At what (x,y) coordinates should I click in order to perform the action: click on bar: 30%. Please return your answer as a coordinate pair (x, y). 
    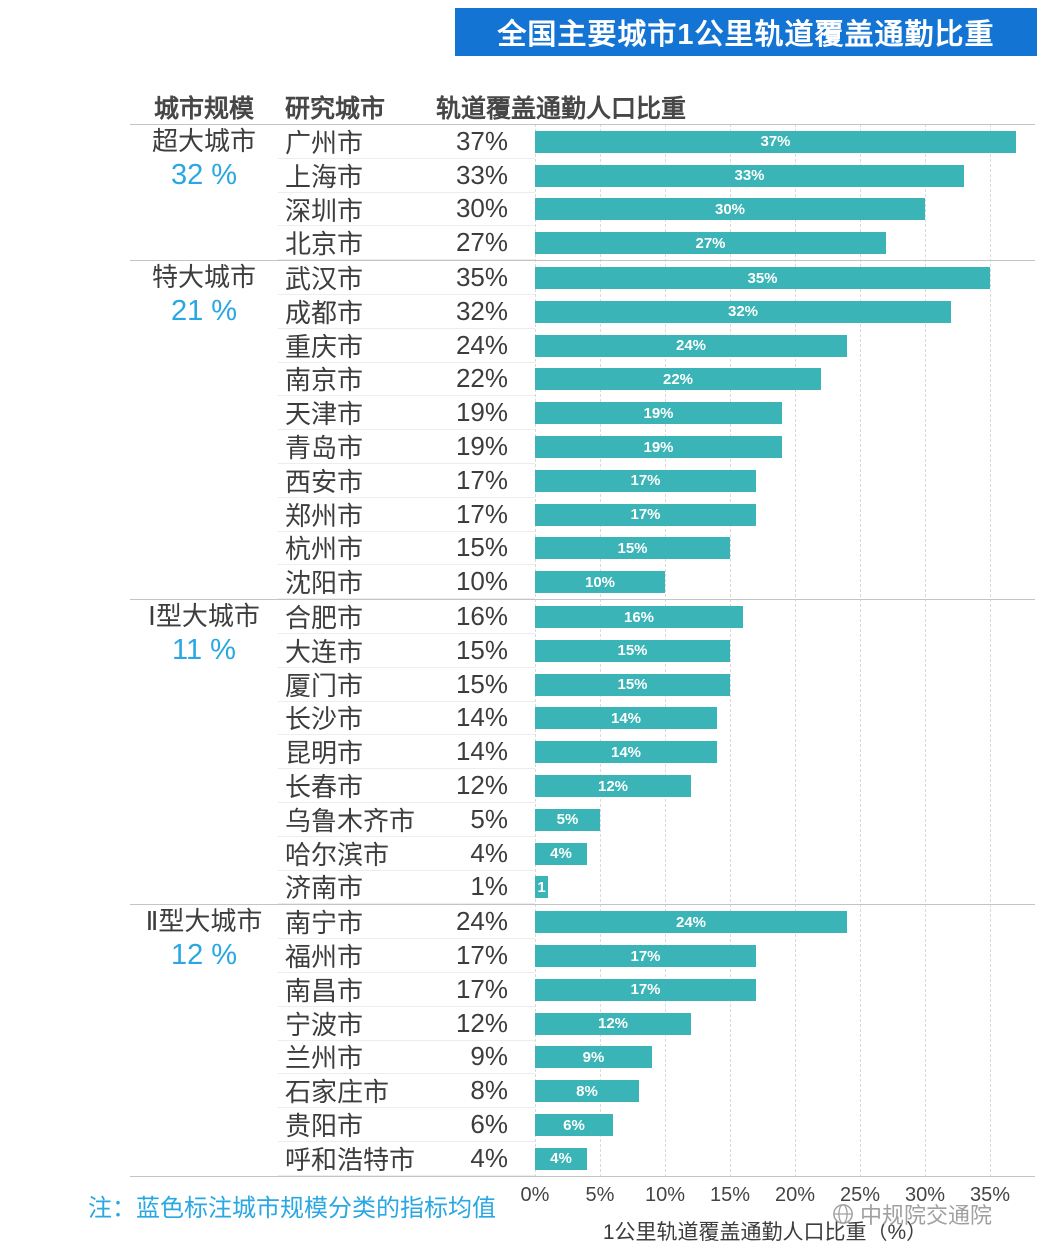
    Looking at the image, I should click on (730, 209).